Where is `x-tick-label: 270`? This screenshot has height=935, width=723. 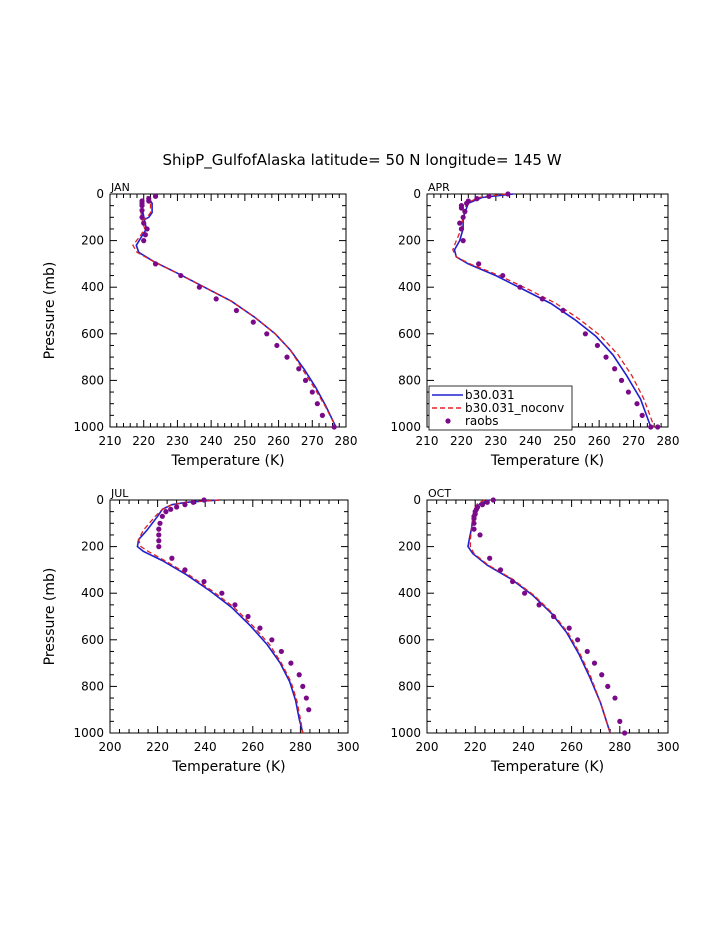
x-tick-label: 270 is located at coordinates (312, 441).